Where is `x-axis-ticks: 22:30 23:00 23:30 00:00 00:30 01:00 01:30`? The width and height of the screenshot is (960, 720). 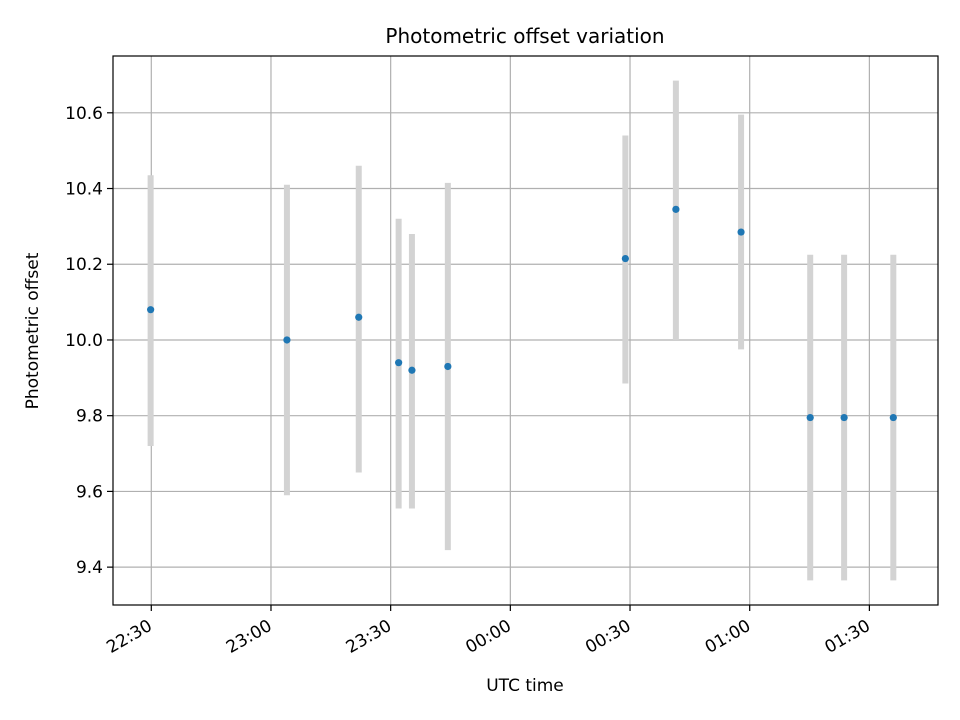 x-axis-ticks: 22:30 23:00 23:30 00:00 00:30 01:00 01:30 is located at coordinates (488, 631).